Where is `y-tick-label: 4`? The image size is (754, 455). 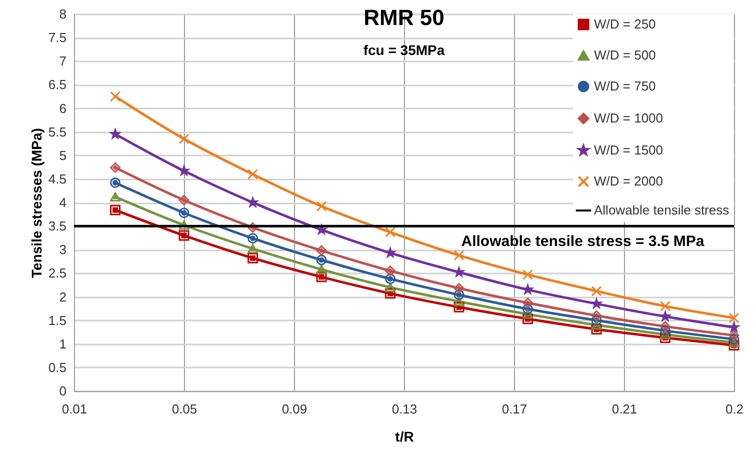
y-tick-label: 4 is located at coordinates (62, 202).